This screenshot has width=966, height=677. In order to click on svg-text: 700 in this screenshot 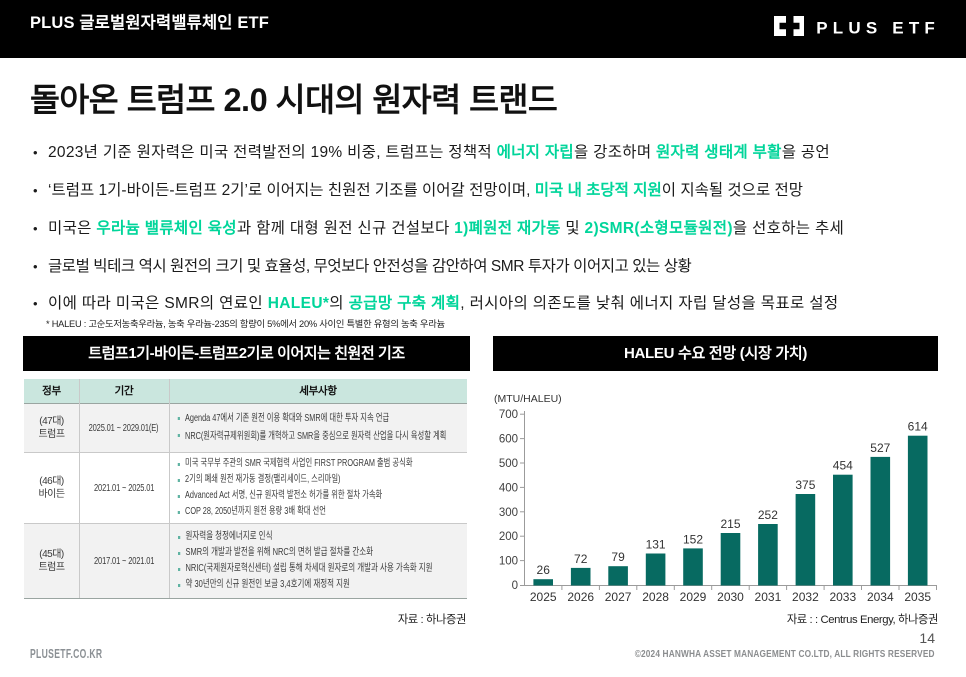, I will do `click(508, 415)`.